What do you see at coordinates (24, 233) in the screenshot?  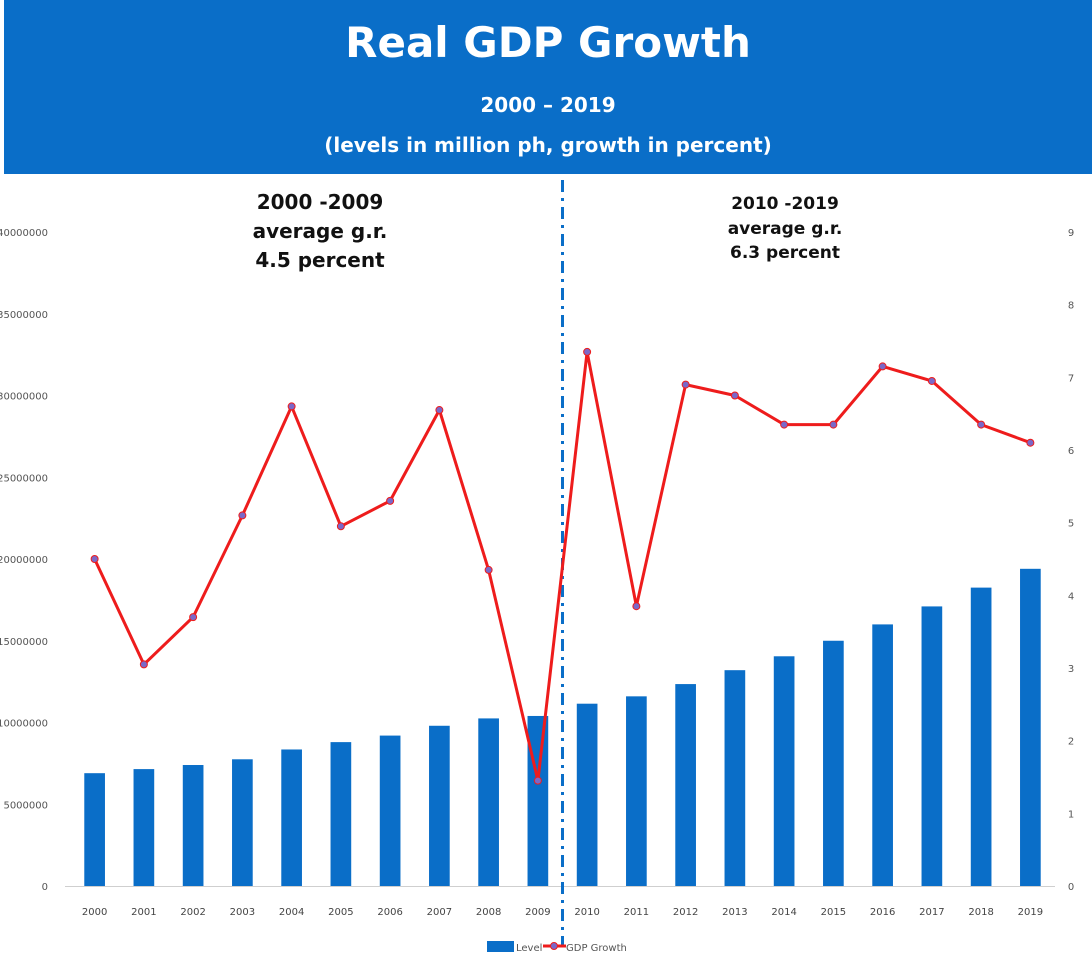 I see `left-tick-label: 40000000` at bounding box center [24, 233].